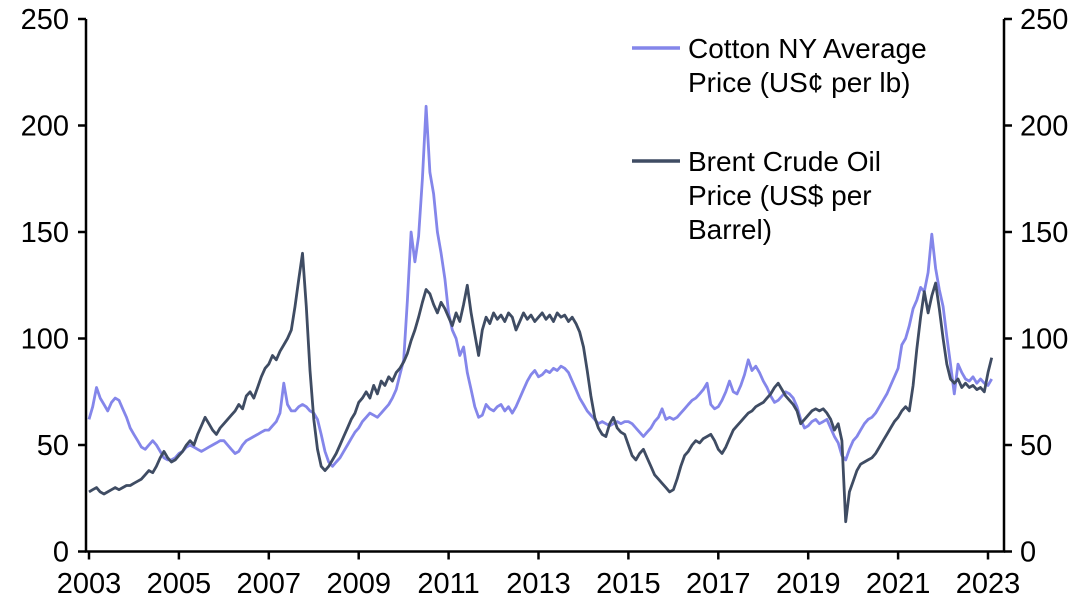  Describe the element at coordinates (358, 584) in the screenshot. I see `x-tick-label: 2009` at that location.